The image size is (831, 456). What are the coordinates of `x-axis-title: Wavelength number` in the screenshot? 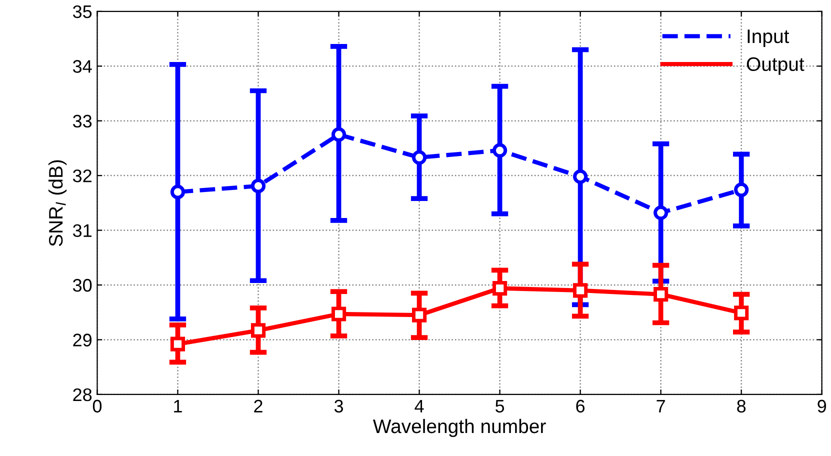 It's located at (459, 428).